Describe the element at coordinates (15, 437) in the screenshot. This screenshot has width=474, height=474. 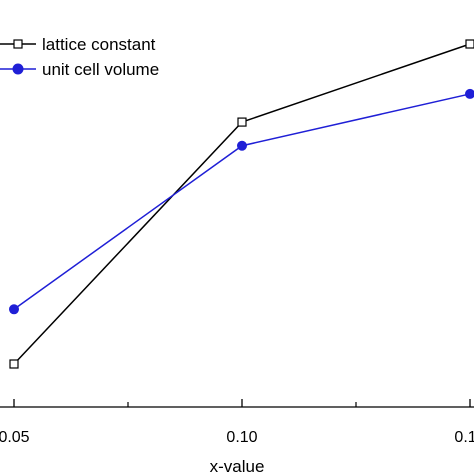
I see `x-tick-label: 0.05` at that location.